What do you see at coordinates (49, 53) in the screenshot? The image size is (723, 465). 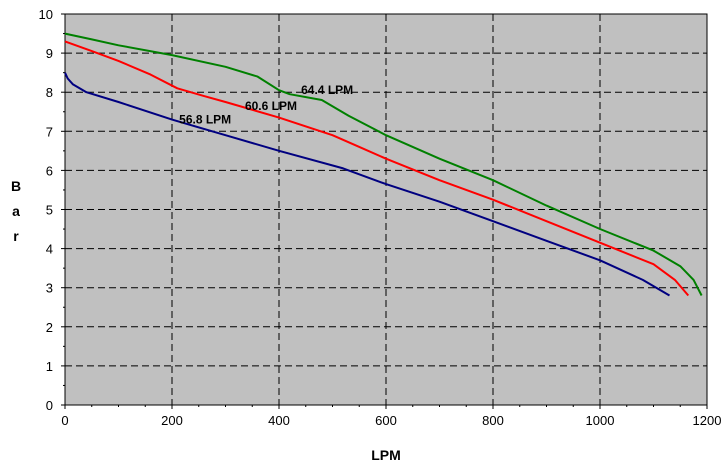 I see `y-tick-label: 9` at bounding box center [49, 53].